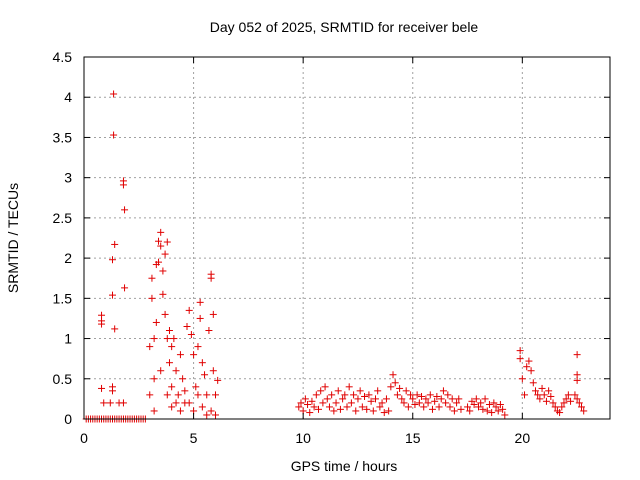 This screenshot has width=640, height=480. What do you see at coordinates (68, 258) in the screenshot?
I see `y-tick-label: 2` at bounding box center [68, 258].